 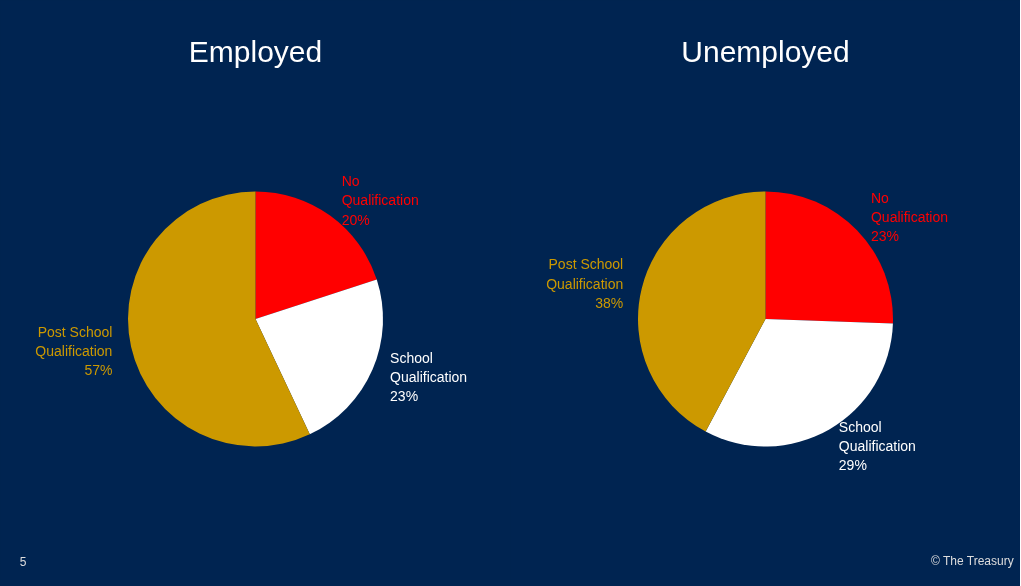 I want to click on text: 5, so click(x=23, y=561).